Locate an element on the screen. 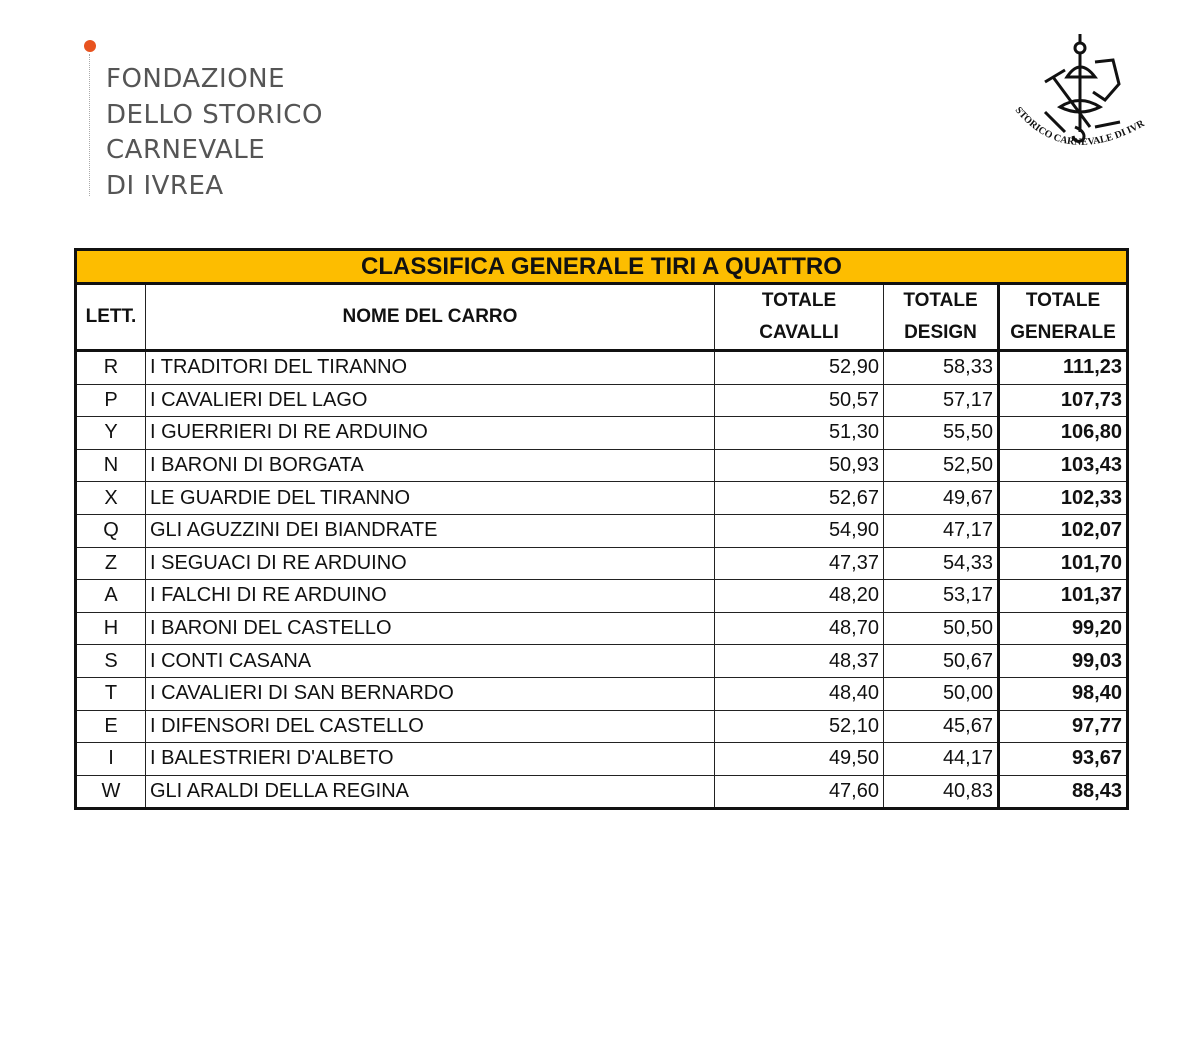 Image resolution: width=1200 pixels, height=1037 pixels. cell-design: 53,17 is located at coordinates (941, 596).